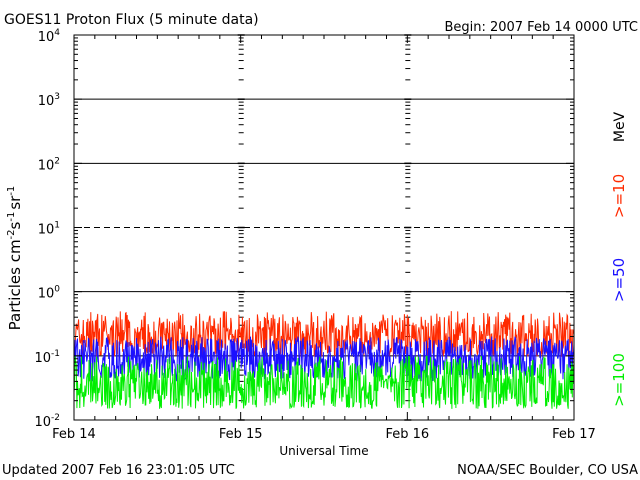  What do you see at coordinates (324, 334) in the screenshot?
I see `series-line-ge10` at bounding box center [324, 334].